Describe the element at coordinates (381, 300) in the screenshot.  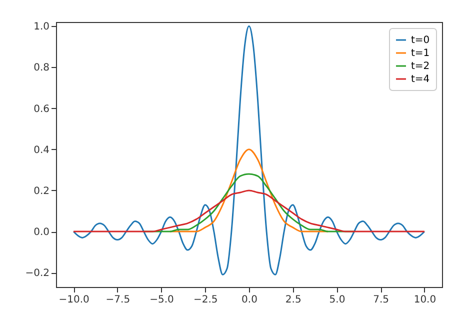
I see `x-tick-label: 7.5` at that location.